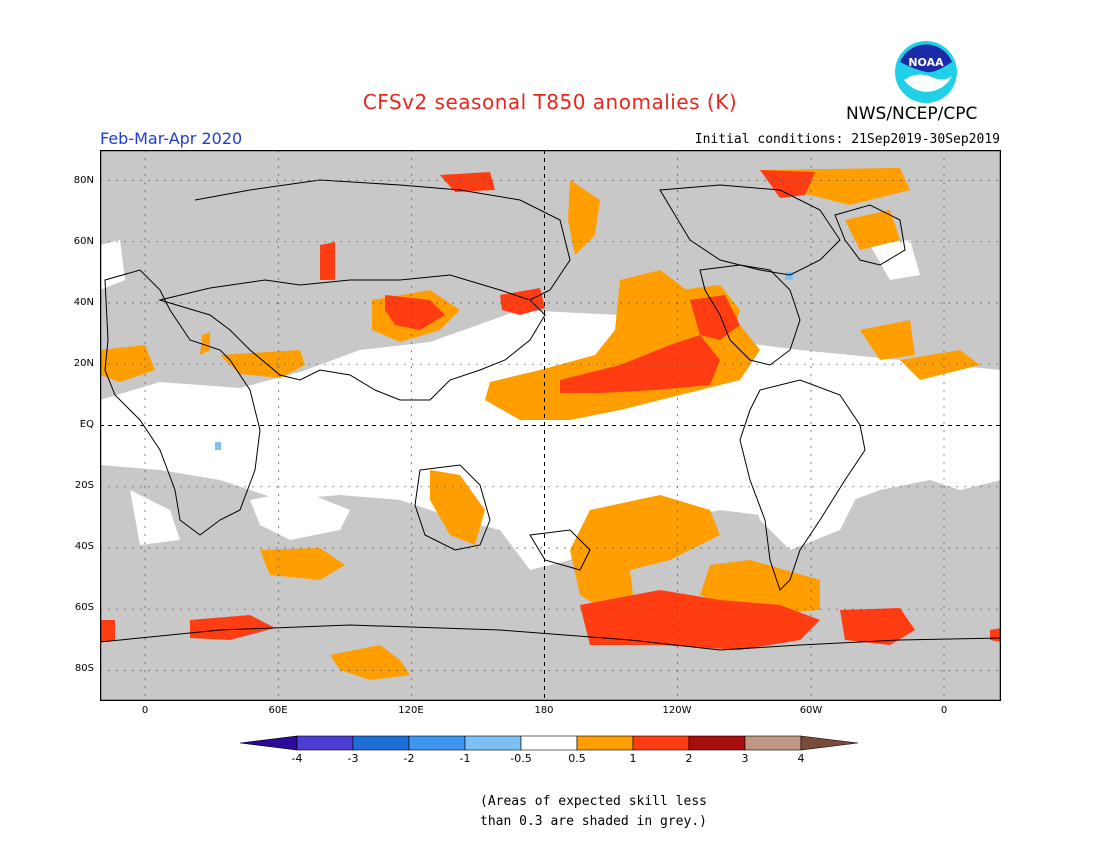  I want to click on lat-label: 60S, so click(84, 607).